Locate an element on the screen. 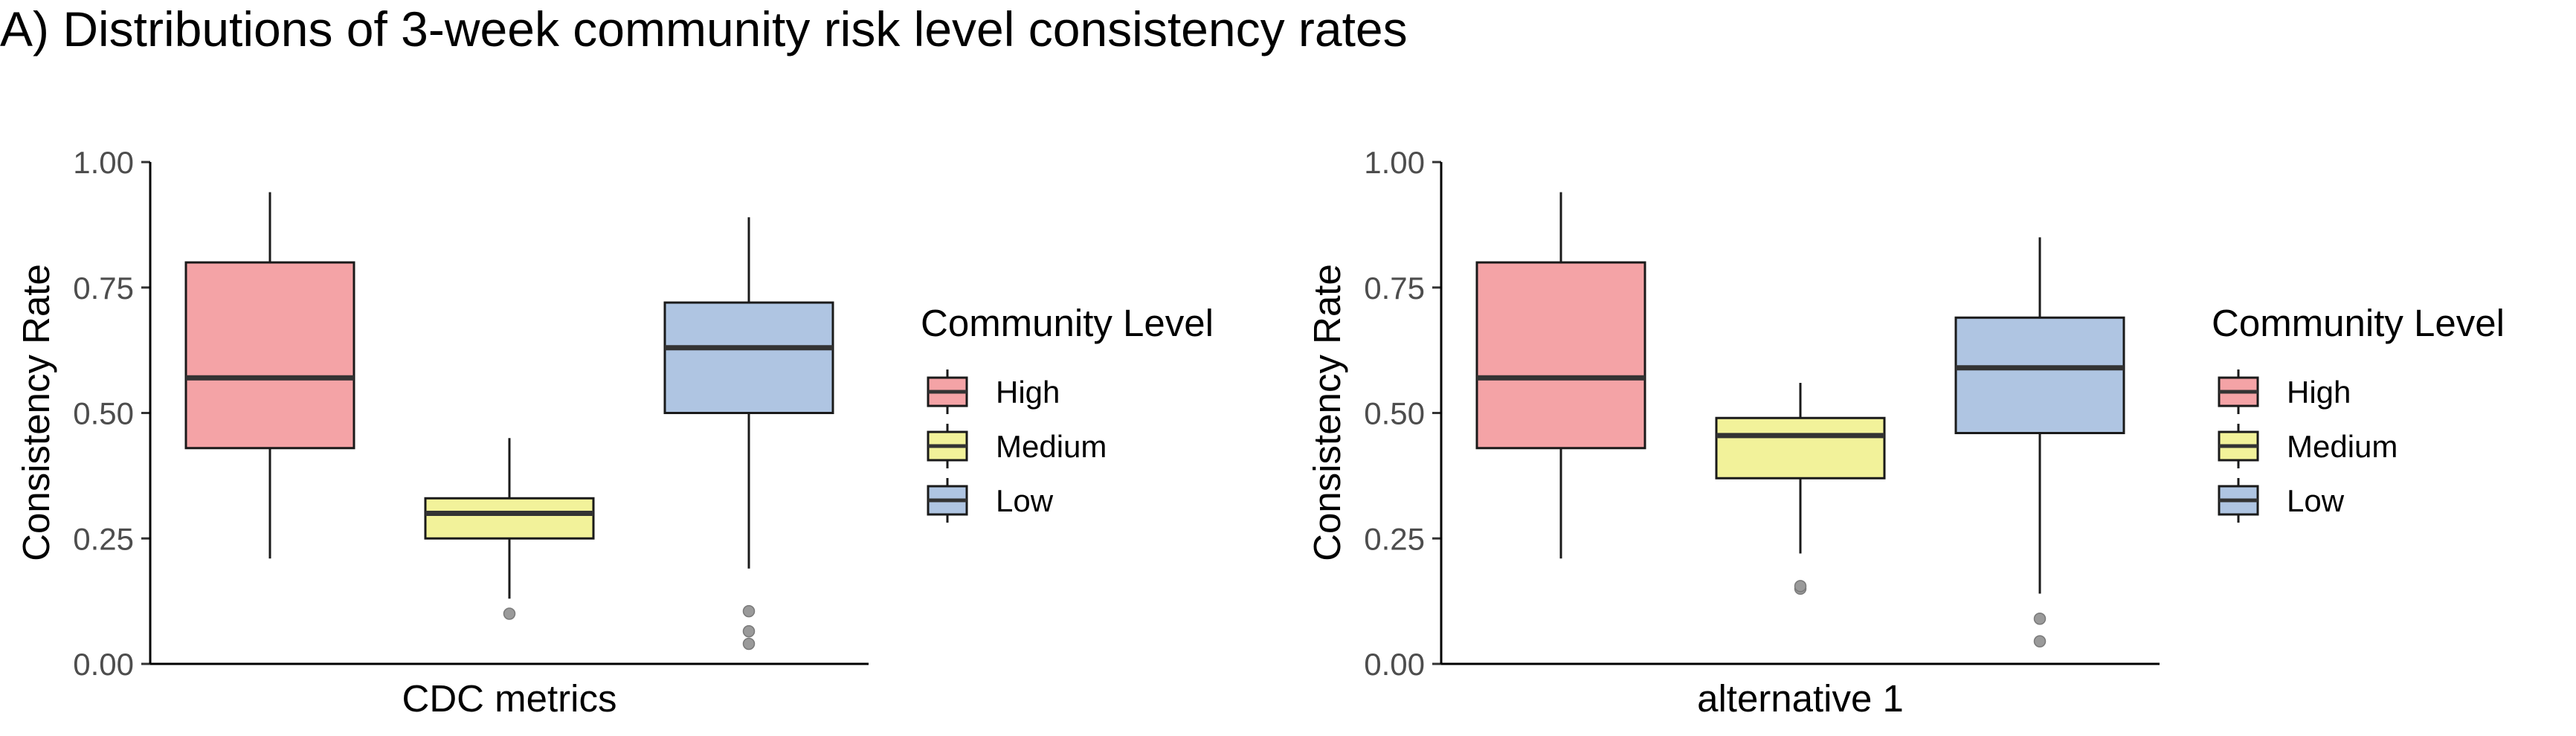 The width and height of the screenshot is (2576, 736). x-axis-label: alternative 1 is located at coordinates (1800, 698).